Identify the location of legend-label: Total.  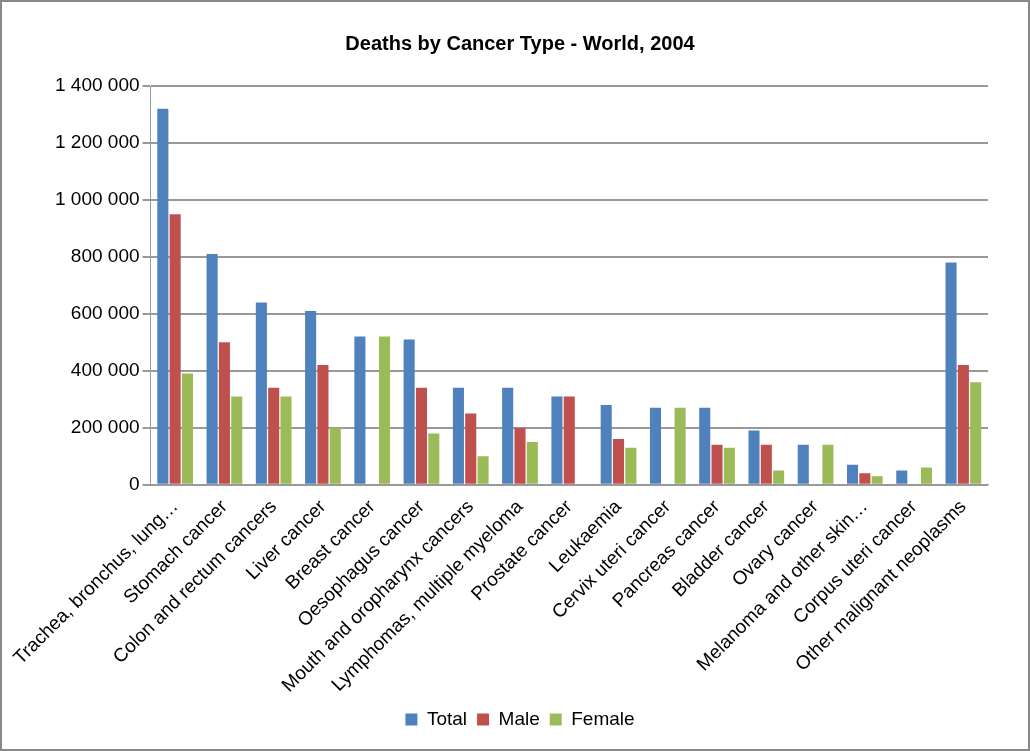
(447, 718).